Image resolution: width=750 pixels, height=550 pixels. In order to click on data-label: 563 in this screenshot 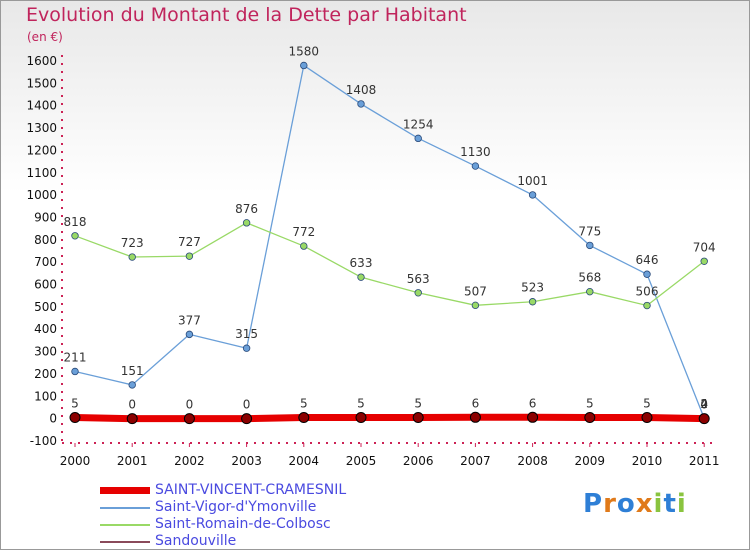, I will do `click(418, 279)`.